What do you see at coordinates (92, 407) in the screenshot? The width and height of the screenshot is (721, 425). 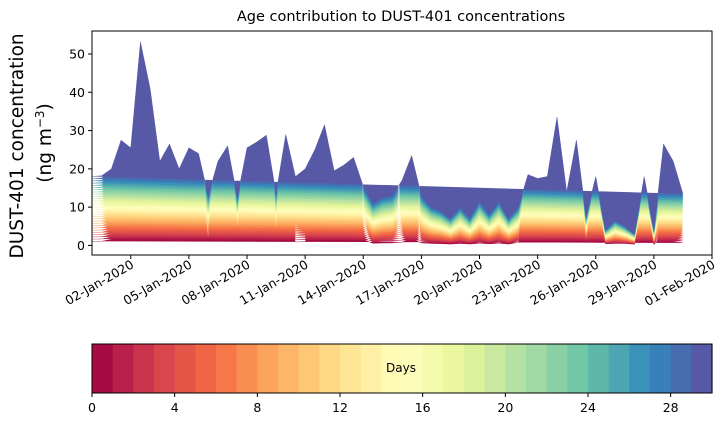 I see `colorbar-tick-label: 0` at bounding box center [92, 407].